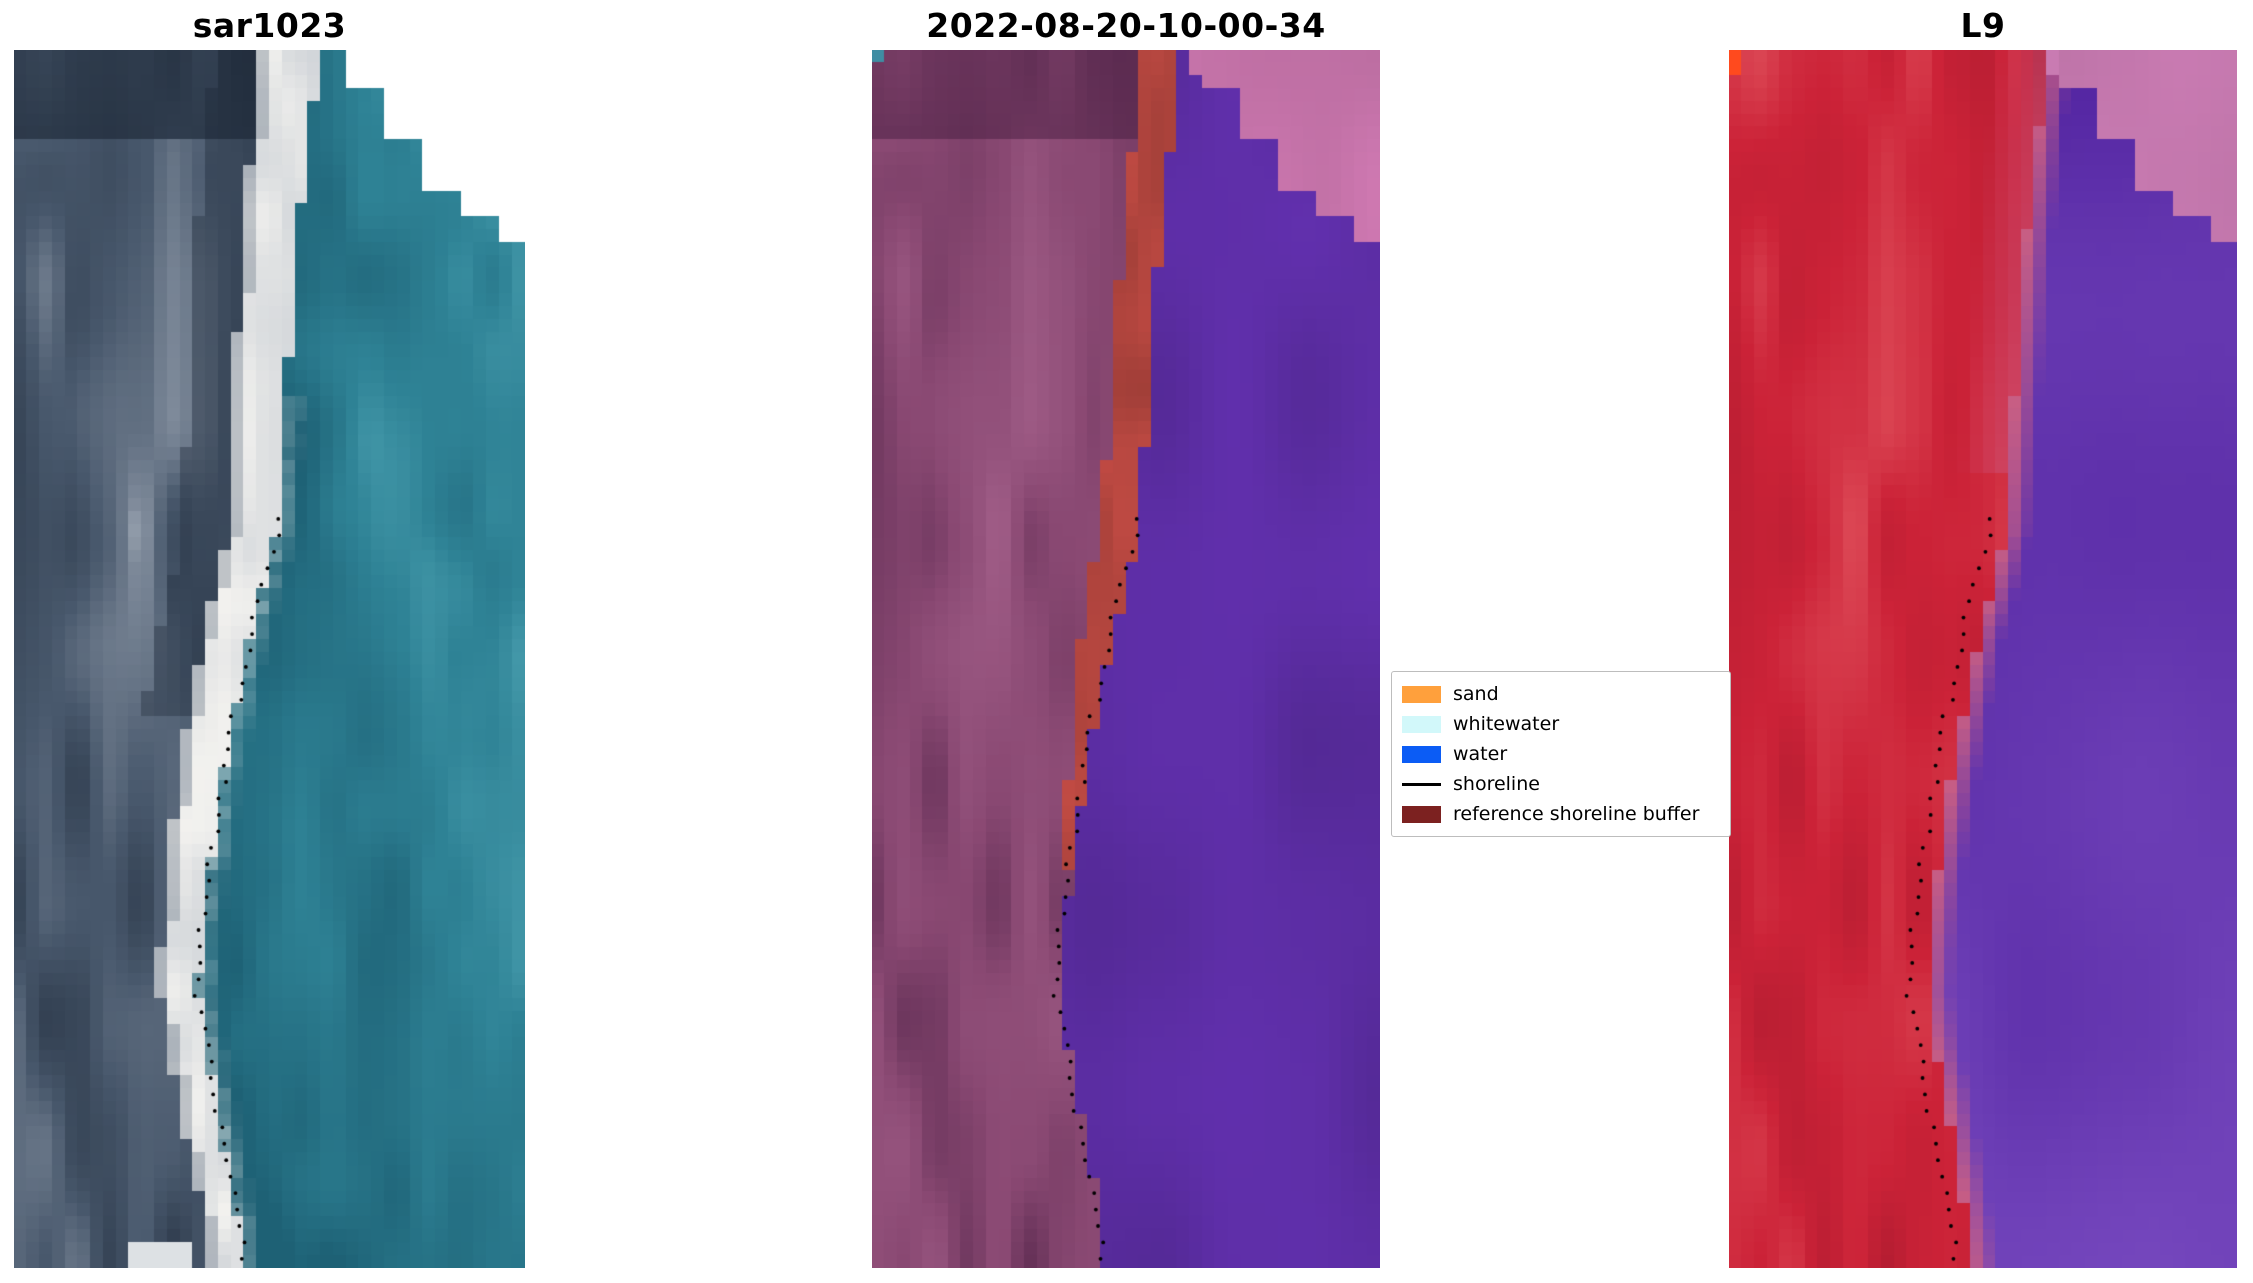 This screenshot has height=1283, width=2253. What do you see at coordinates (269, 25) in the screenshot?
I see `panel-title-sar1023: sar1023` at bounding box center [269, 25].